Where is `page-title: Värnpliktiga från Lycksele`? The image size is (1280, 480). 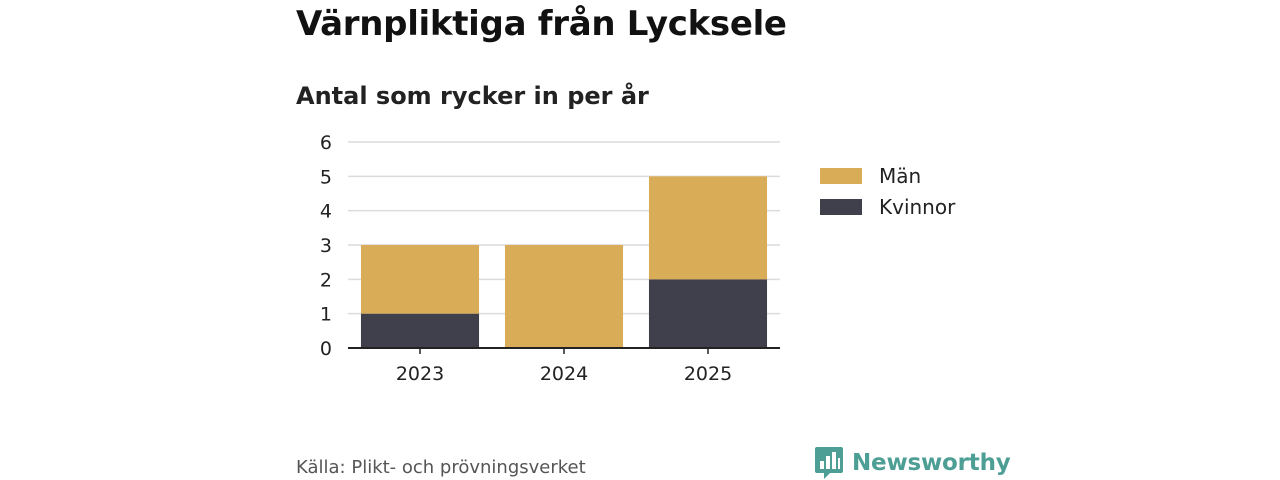
page-title: Värnpliktiga från Lycksele is located at coordinates (541, 24).